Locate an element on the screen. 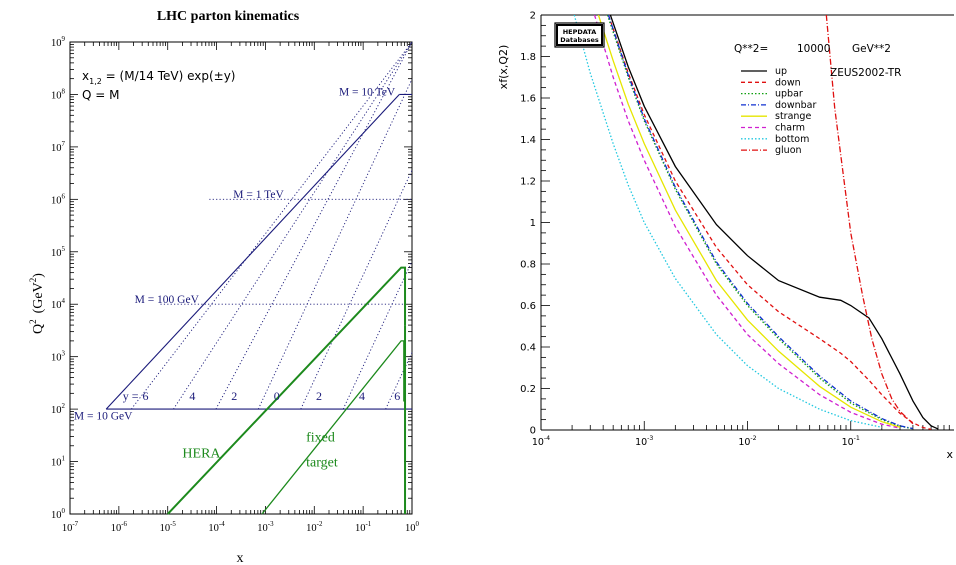 The height and width of the screenshot is (565, 956). y-tick-label: 10¹ is located at coordinates (58, 462).